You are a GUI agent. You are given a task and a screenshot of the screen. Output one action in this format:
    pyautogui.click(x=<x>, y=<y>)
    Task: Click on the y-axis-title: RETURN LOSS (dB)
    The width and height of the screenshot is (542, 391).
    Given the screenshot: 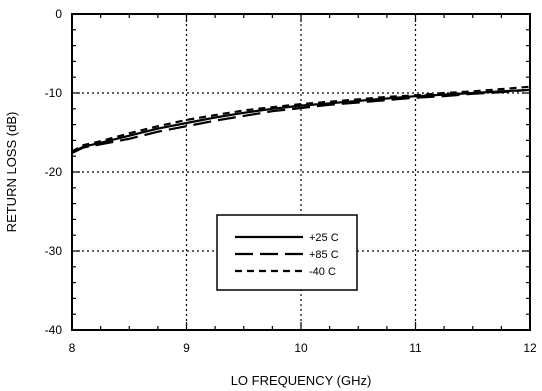 What is the action you would take?
    pyautogui.click(x=11, y=172)
    